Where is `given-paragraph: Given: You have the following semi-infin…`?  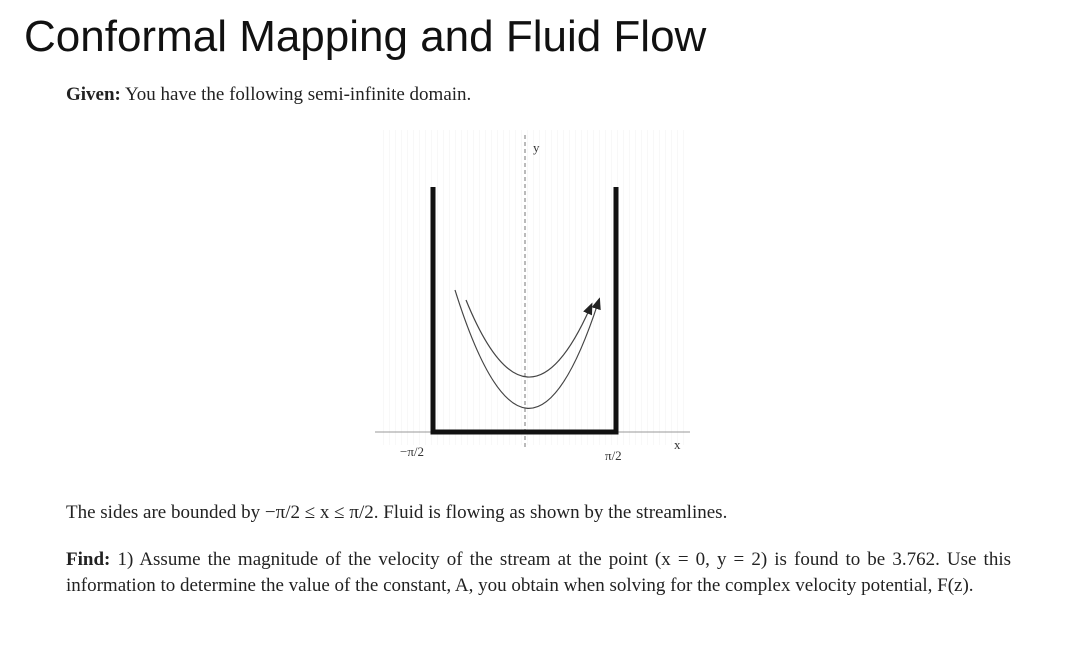
given-paragraph: Given: You have the following semi-infin… is located at coordinates (538, 95).